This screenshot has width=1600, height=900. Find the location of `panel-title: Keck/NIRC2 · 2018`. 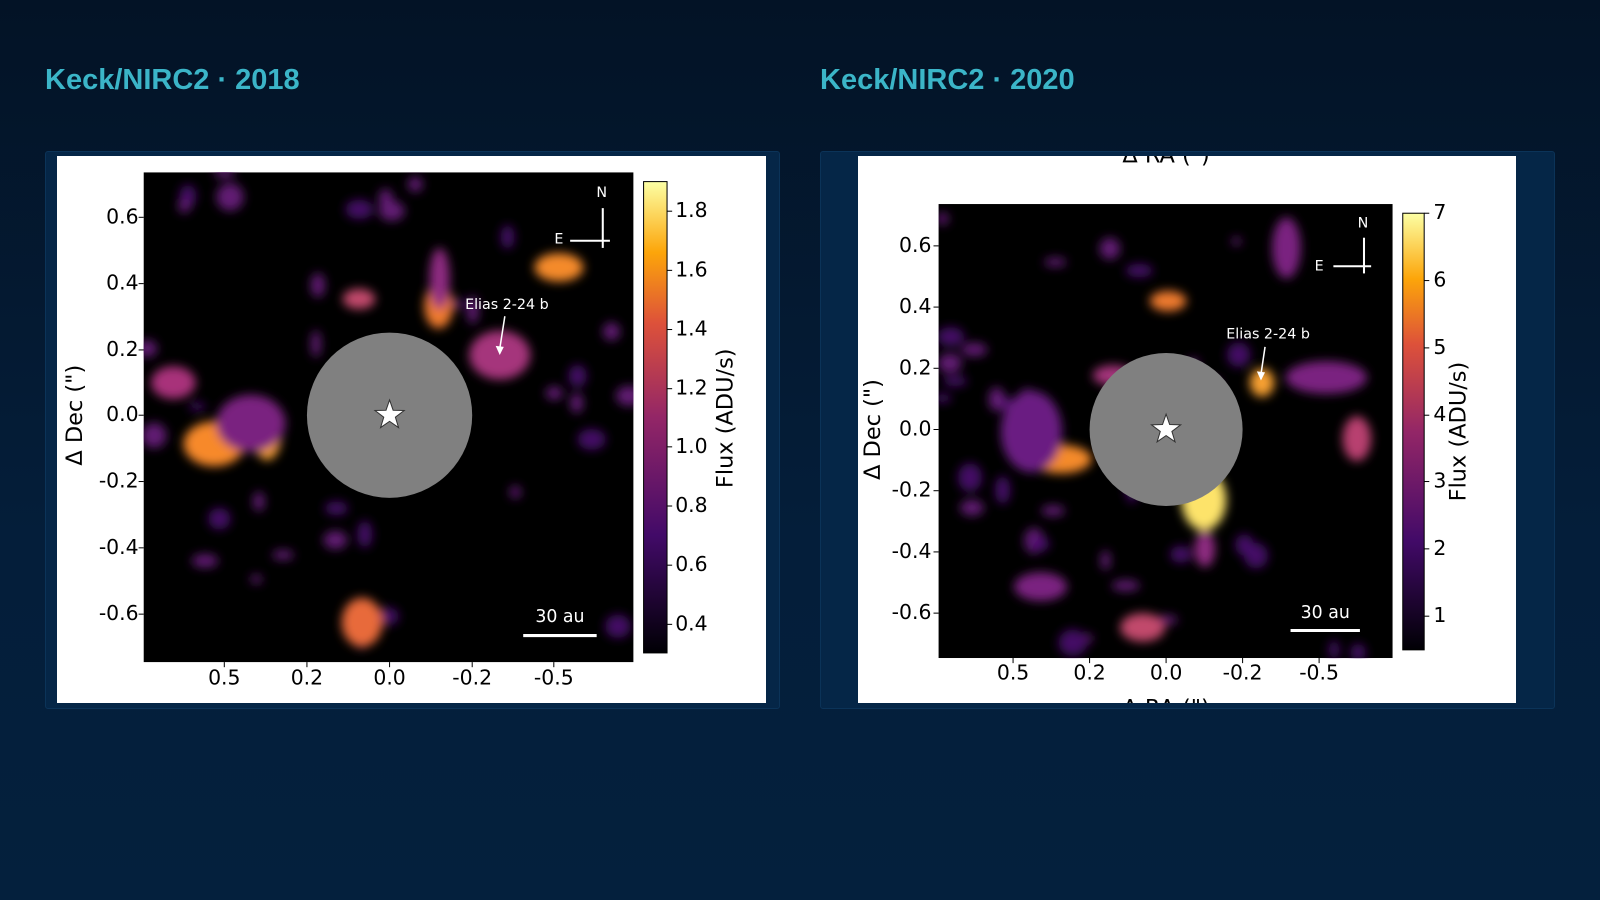

panel-title: Keck/NIRC2 · 2018 is located at coordinates (172, 80).